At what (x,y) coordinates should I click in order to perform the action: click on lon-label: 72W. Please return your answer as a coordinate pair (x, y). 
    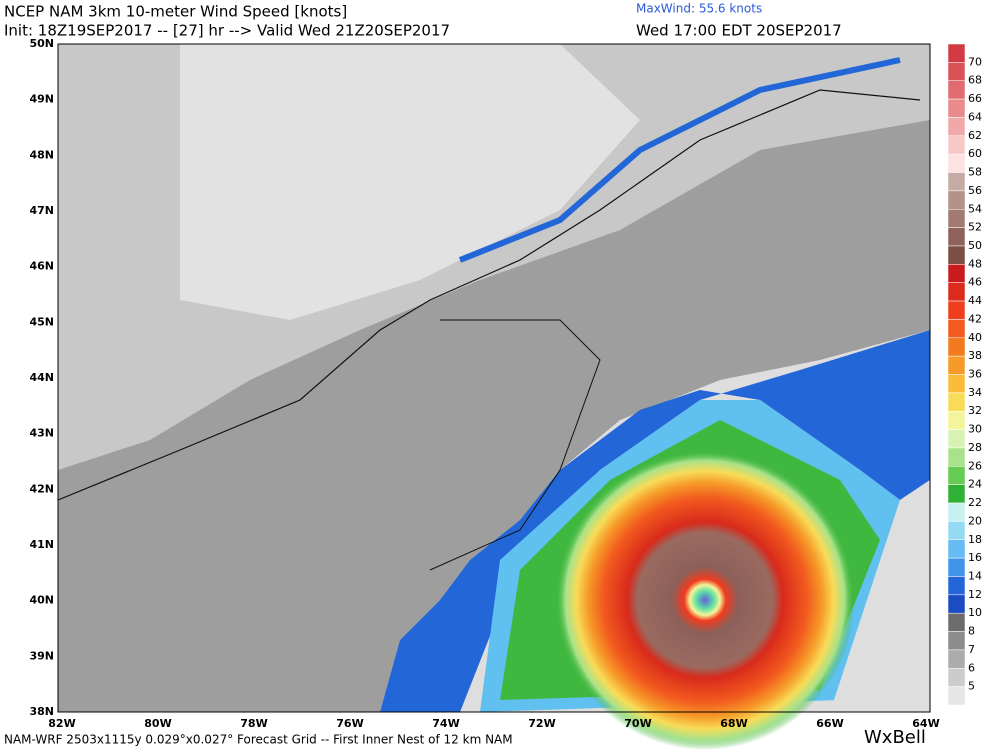
    Looking at the image, I should click on (541, 723).